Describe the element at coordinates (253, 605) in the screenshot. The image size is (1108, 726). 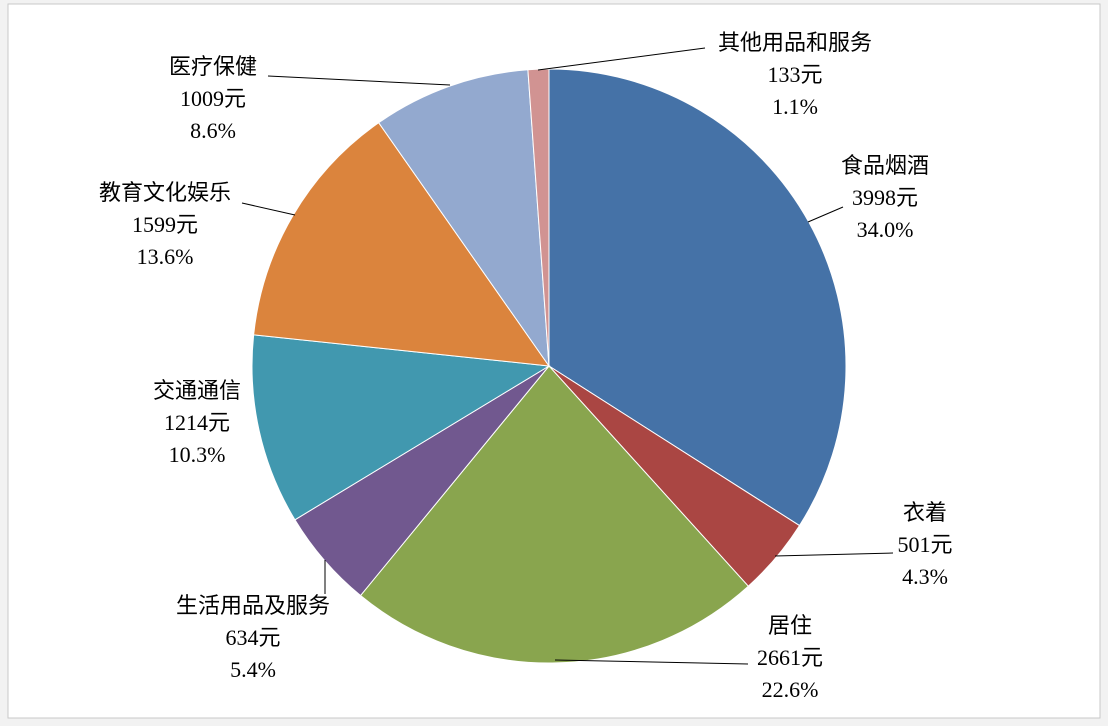
I see `category-label: 生活用品及服务` at that location.